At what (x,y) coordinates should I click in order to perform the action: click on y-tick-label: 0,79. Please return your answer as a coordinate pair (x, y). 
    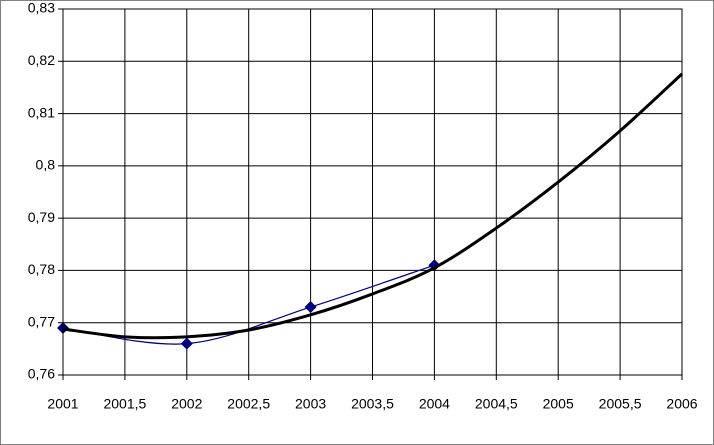
    Looking at the image, I should click on (41, 217).